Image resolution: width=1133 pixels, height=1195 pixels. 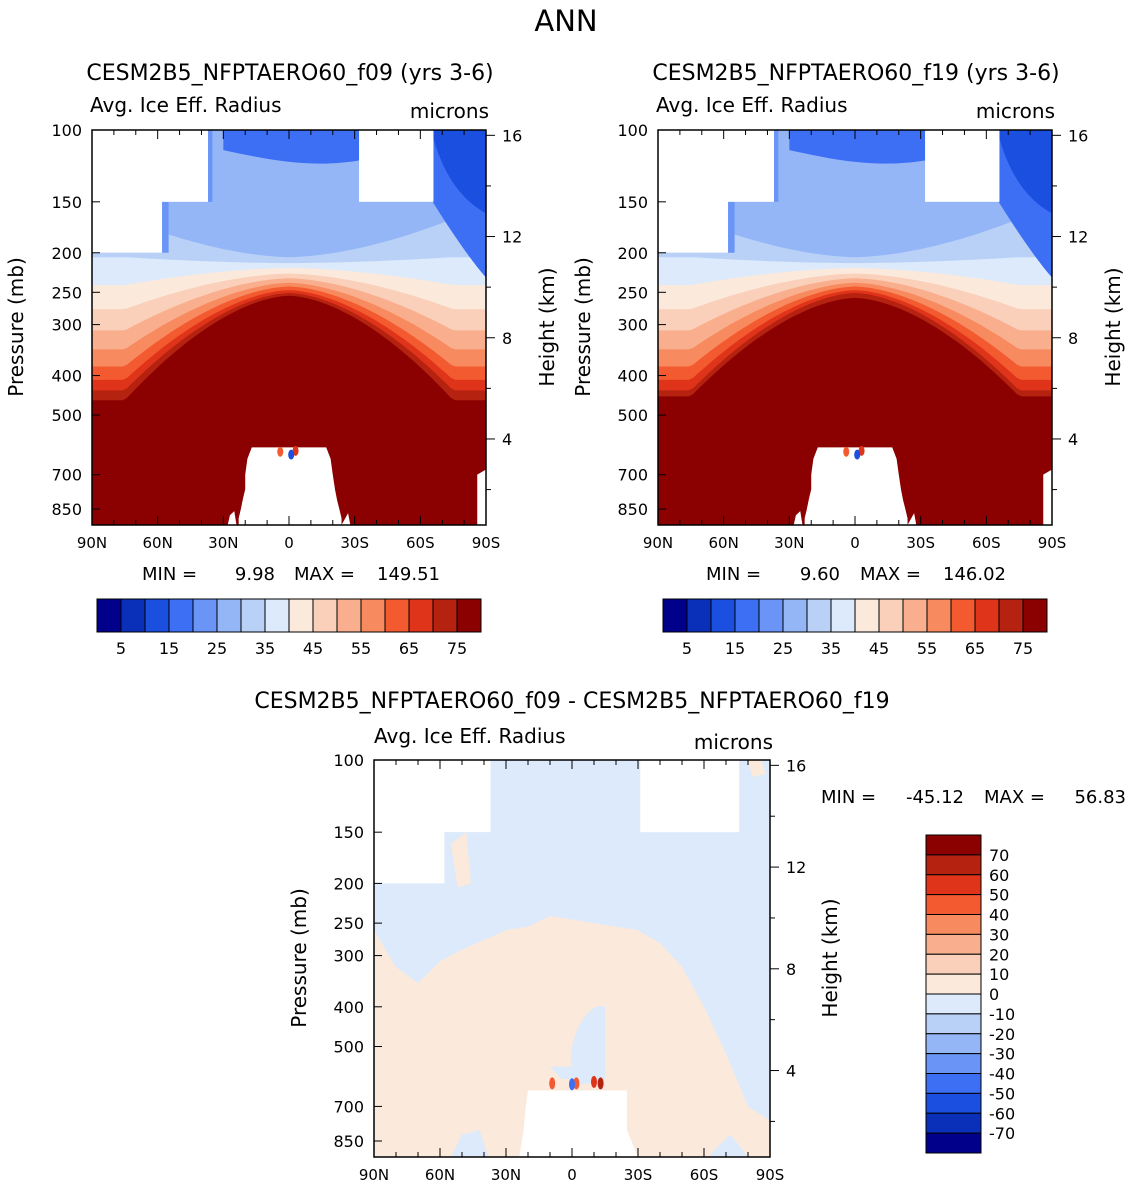 What do you see at coordinates (324, 574) in the screenshot?
I see `stats-max-label: MAX =` at bounding box center [324, 574].